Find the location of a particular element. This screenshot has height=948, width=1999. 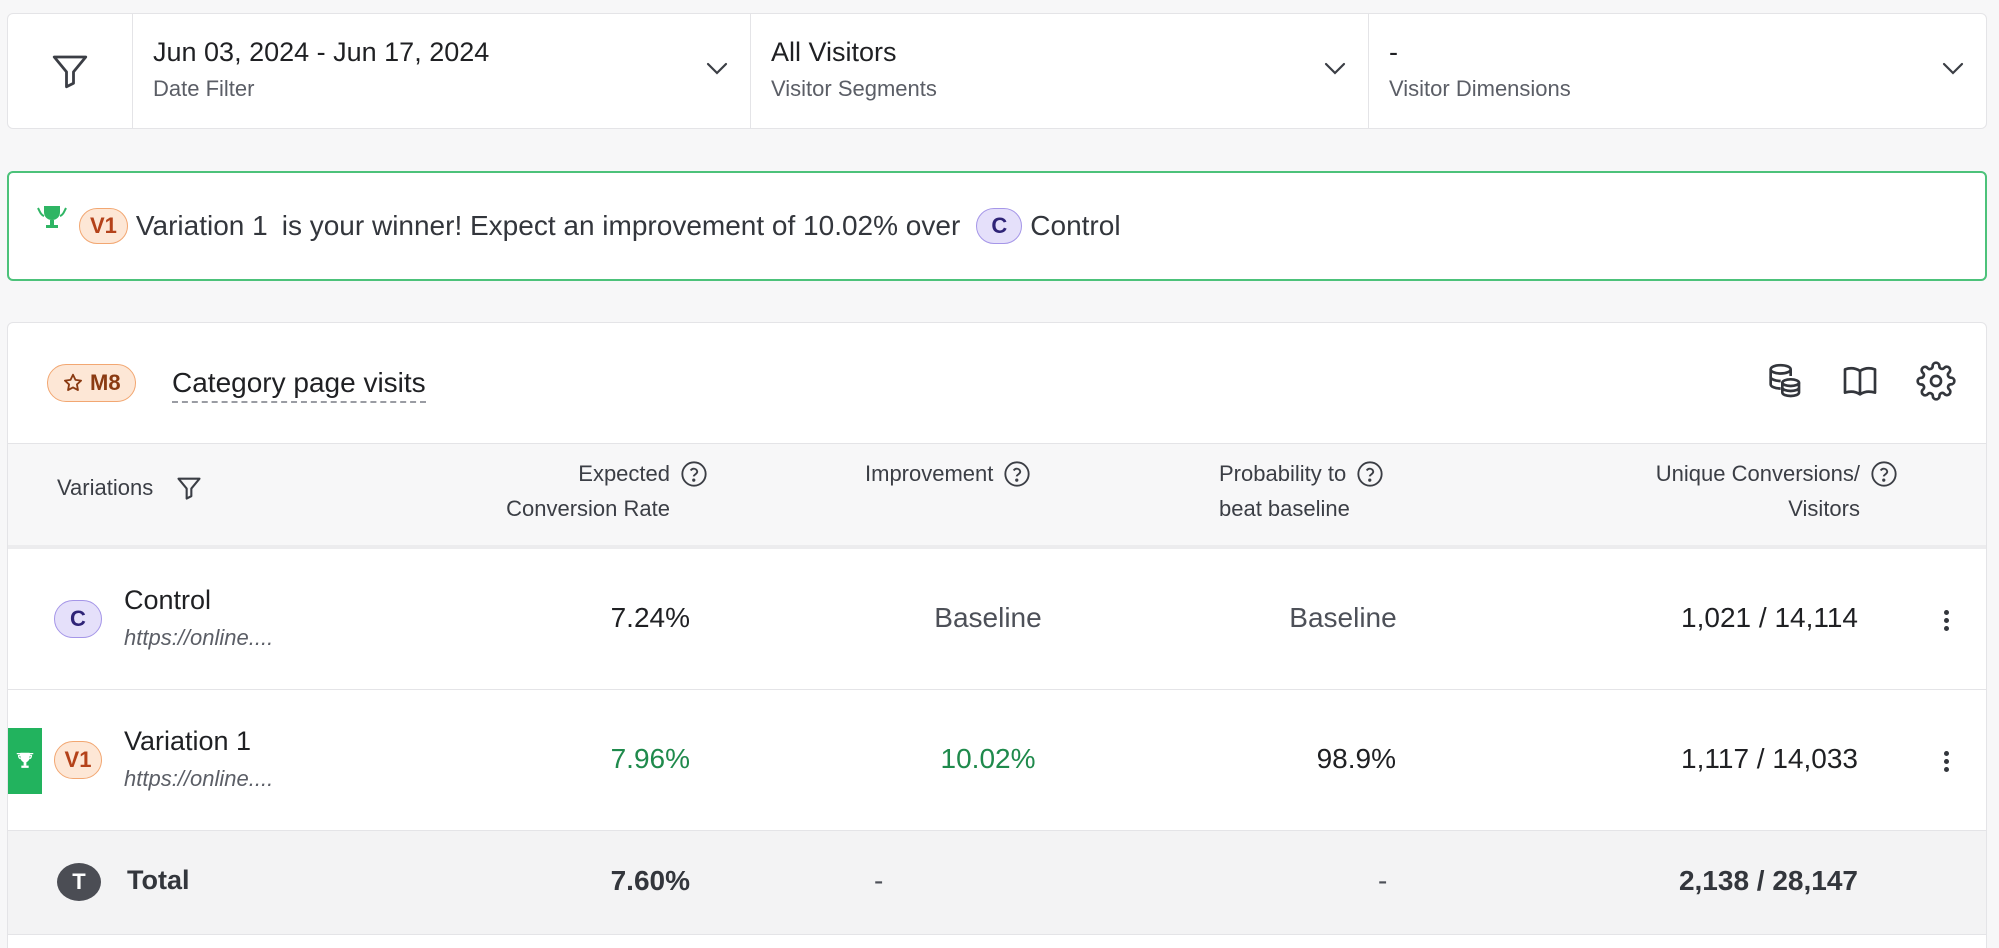

segments-label: Visitor Segments is located at coordinates (854, 89).